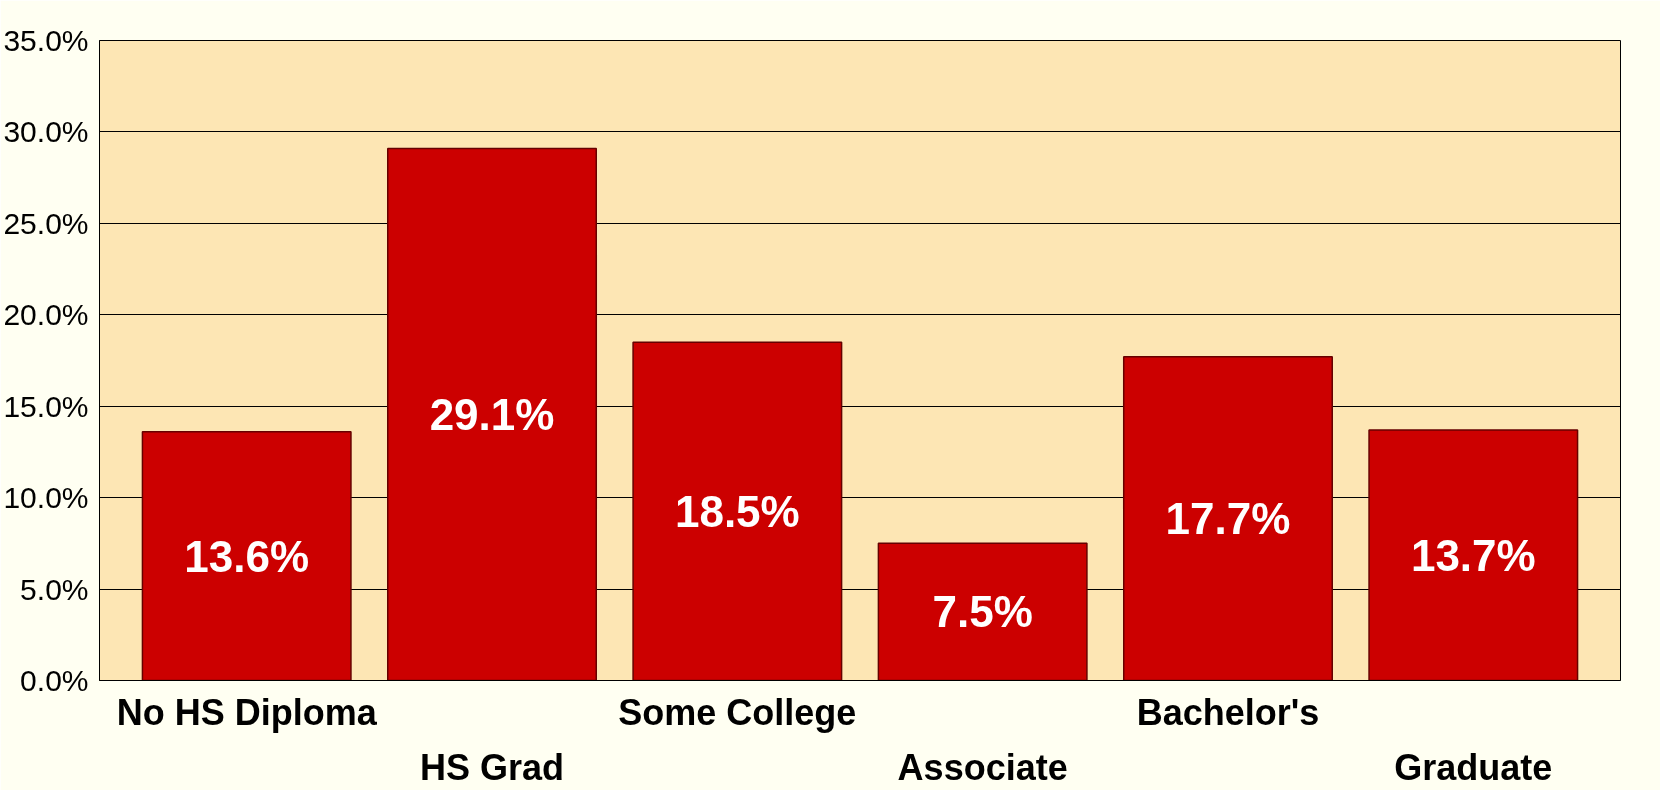 The height and width of the screenshot is (806, 1677). What do you see at coordinates (46, 223) in the screenshot?
I see `y-tick-label: 25.0%` at bounding box center [46, 223].